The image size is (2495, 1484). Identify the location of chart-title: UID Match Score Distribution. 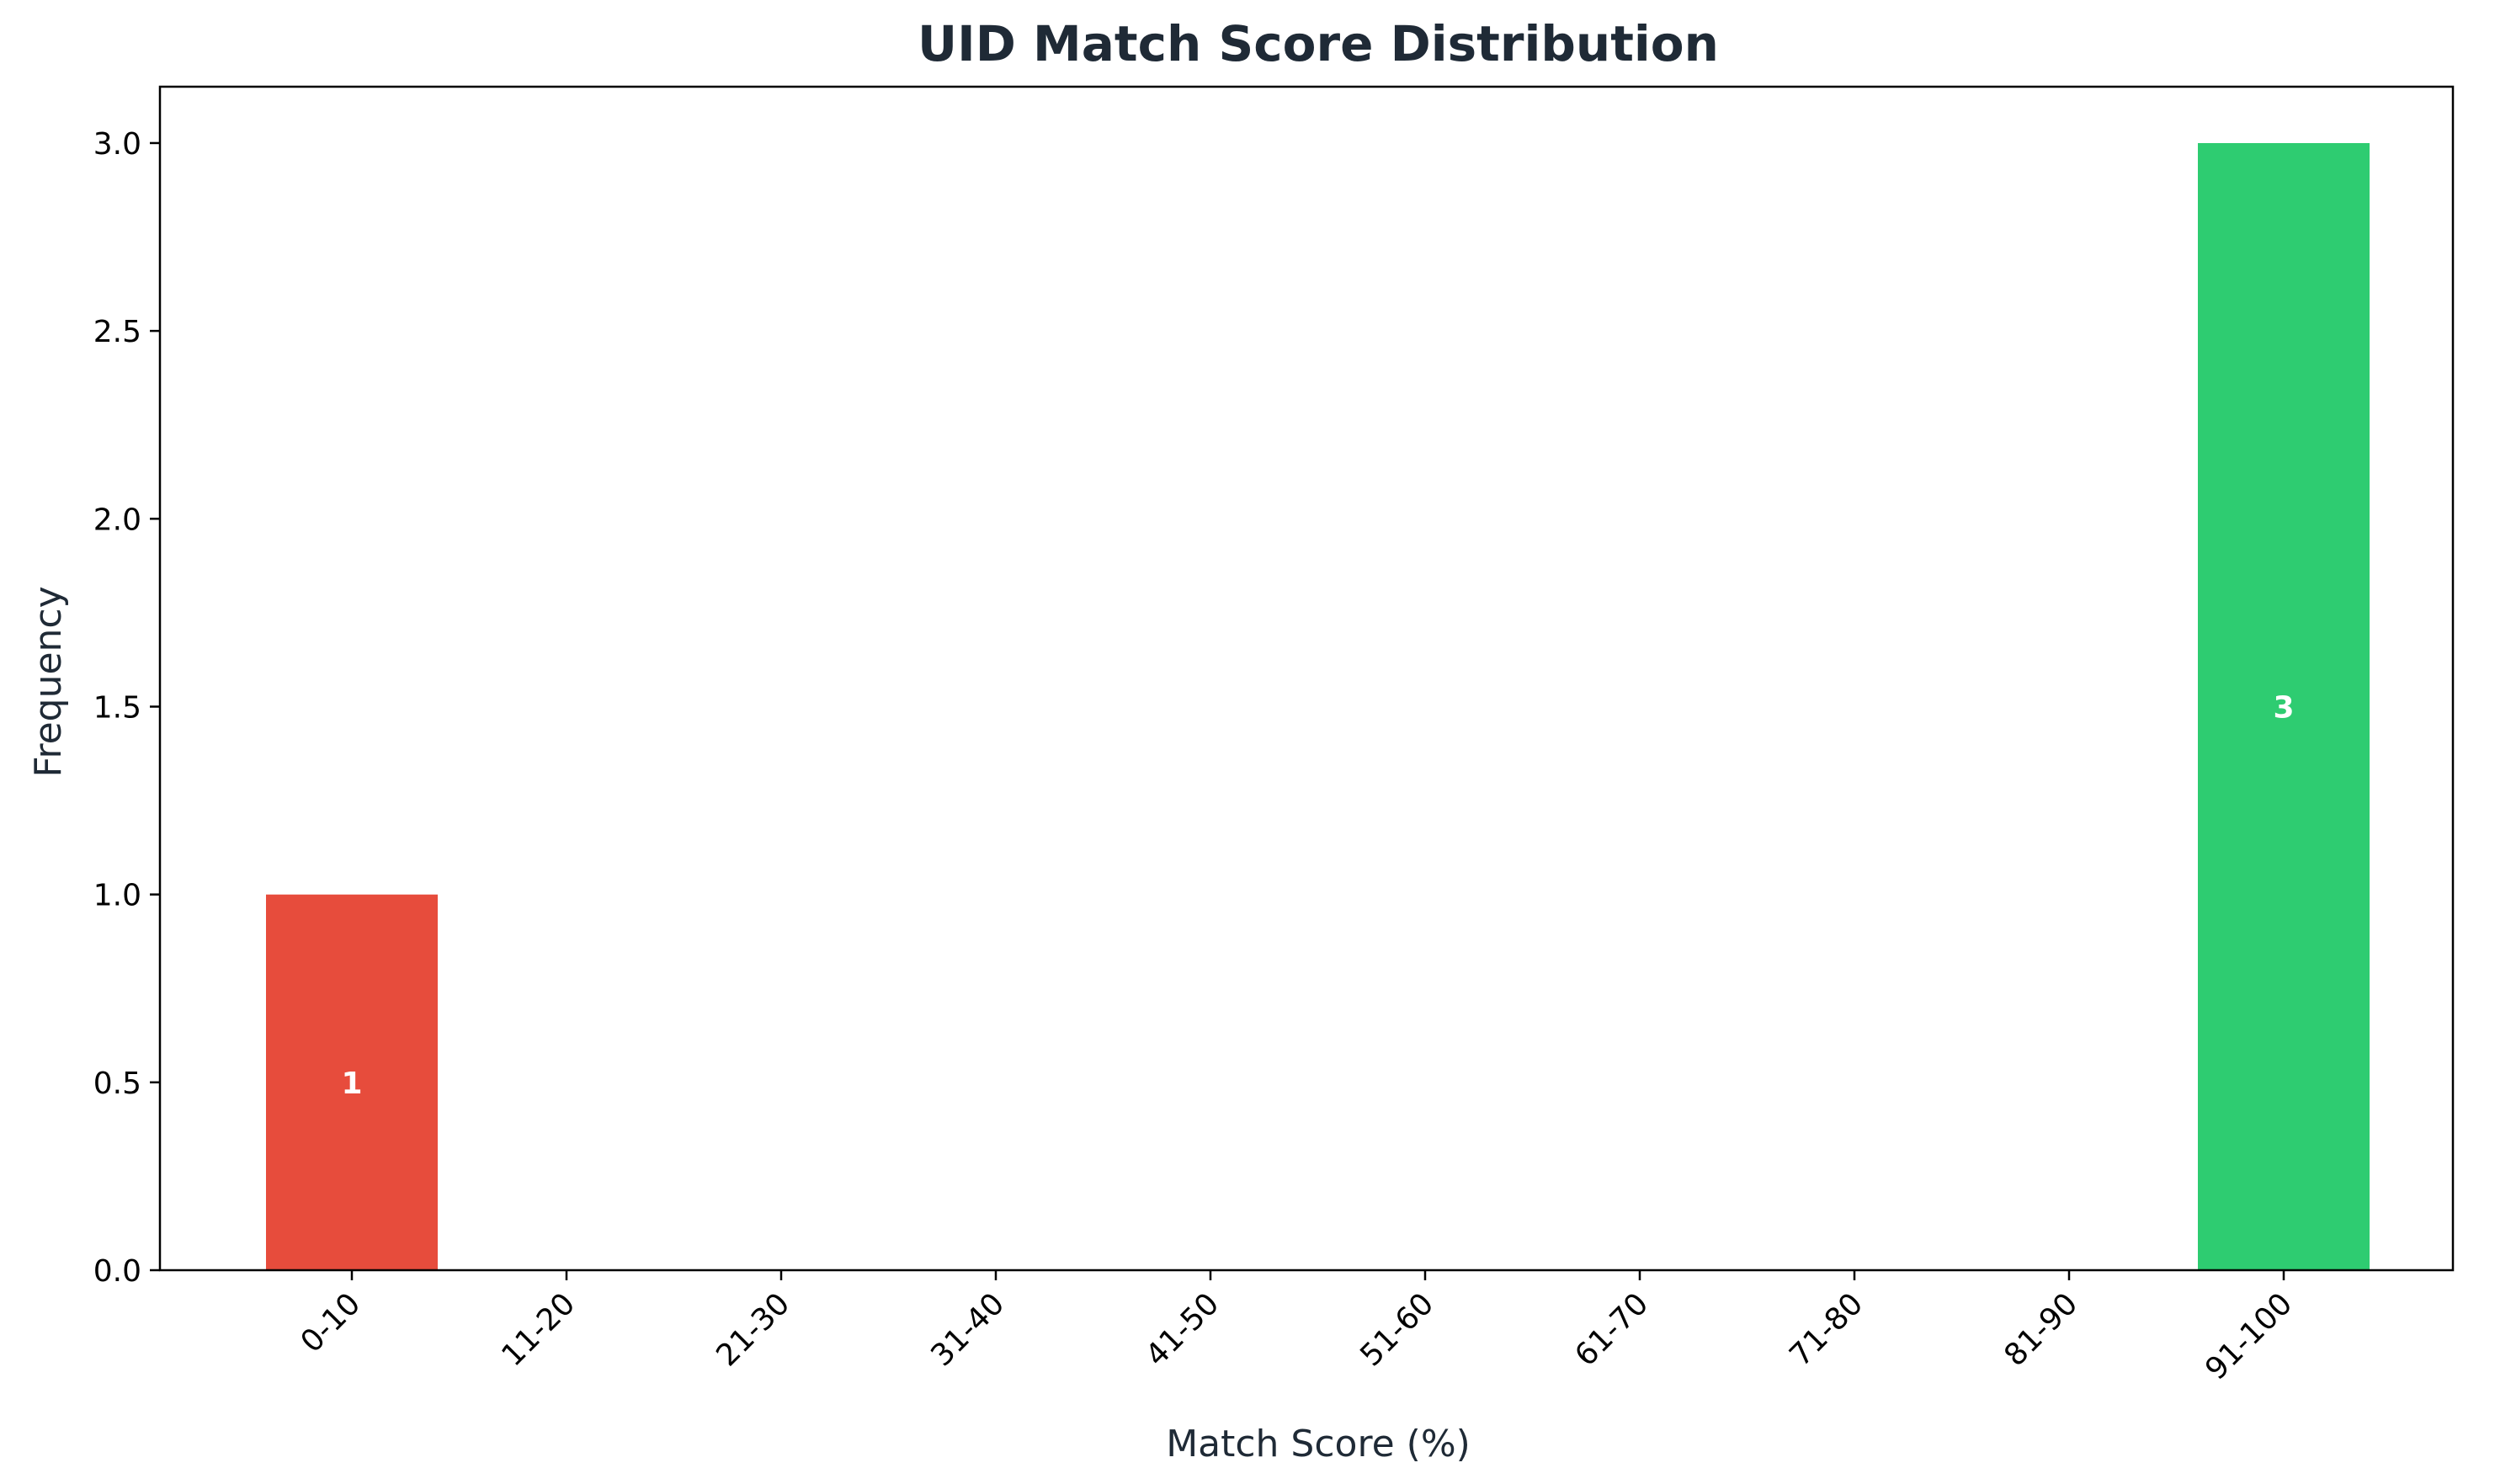
(1318, 43).